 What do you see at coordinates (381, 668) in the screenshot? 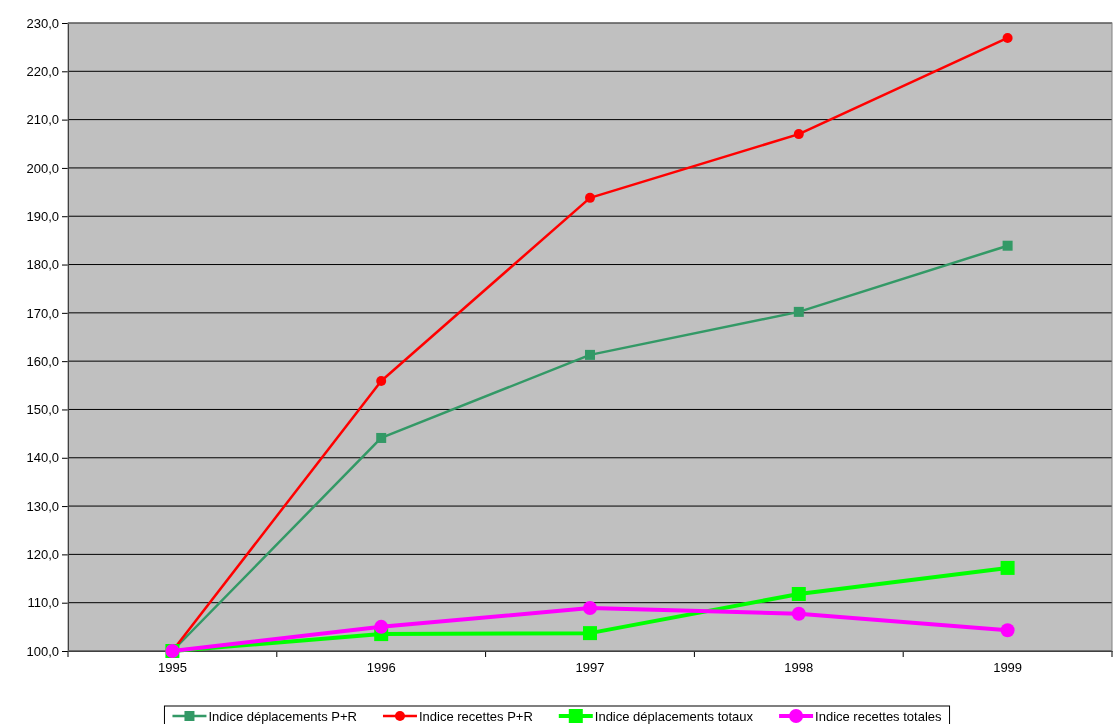
I see `x-tick-label: 1996` at bounding box center [381, 668].